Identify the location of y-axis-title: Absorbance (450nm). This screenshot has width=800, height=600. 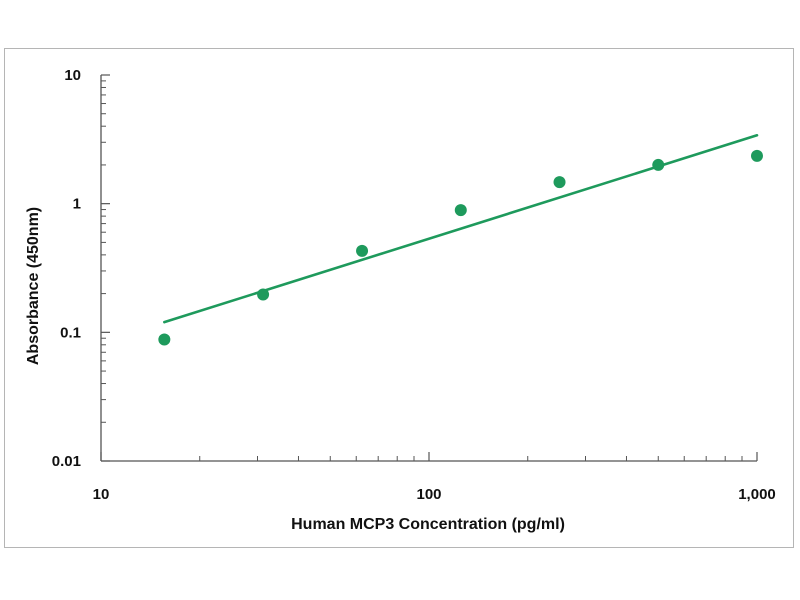
(33, 286).